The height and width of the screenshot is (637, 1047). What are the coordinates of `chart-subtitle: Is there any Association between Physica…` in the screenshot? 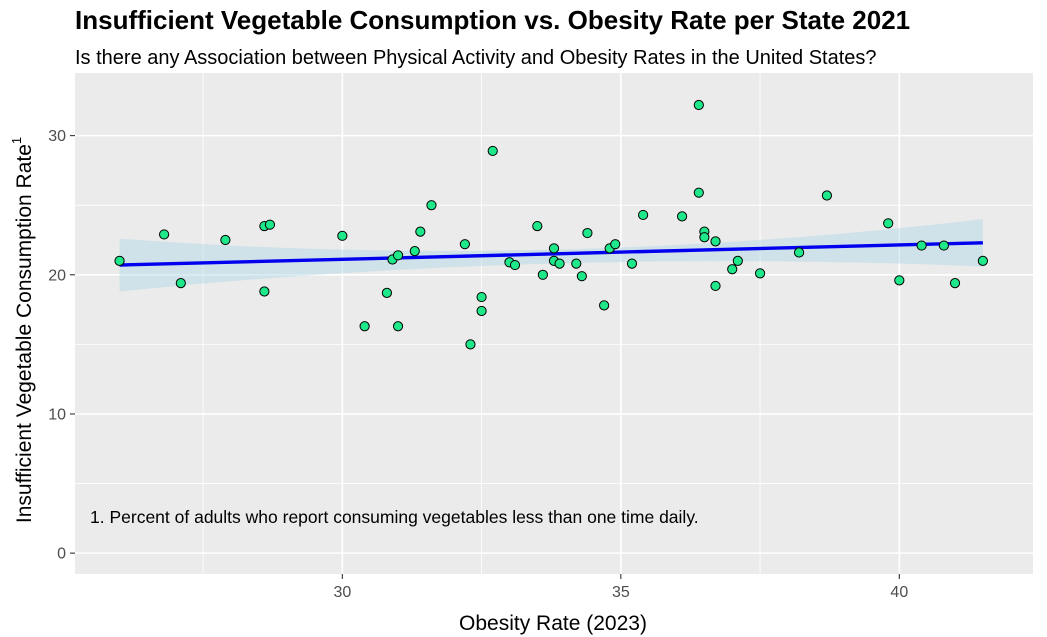 It's located at (476, 58).